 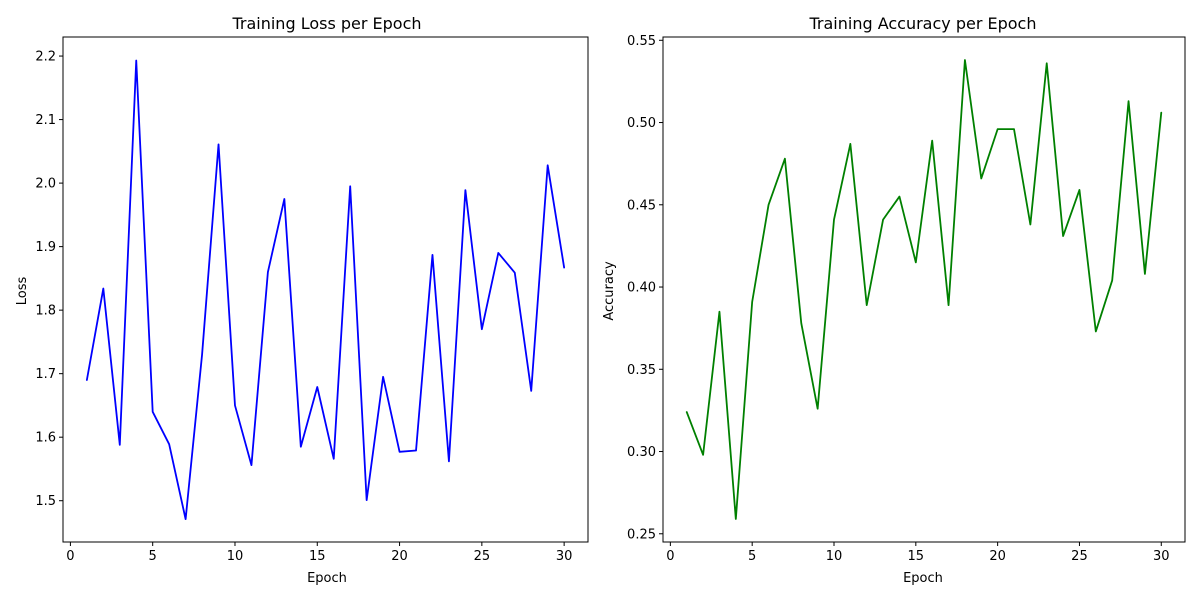 I want to click on accuracy-xtick-label: 15, so click(x=916, y=556).